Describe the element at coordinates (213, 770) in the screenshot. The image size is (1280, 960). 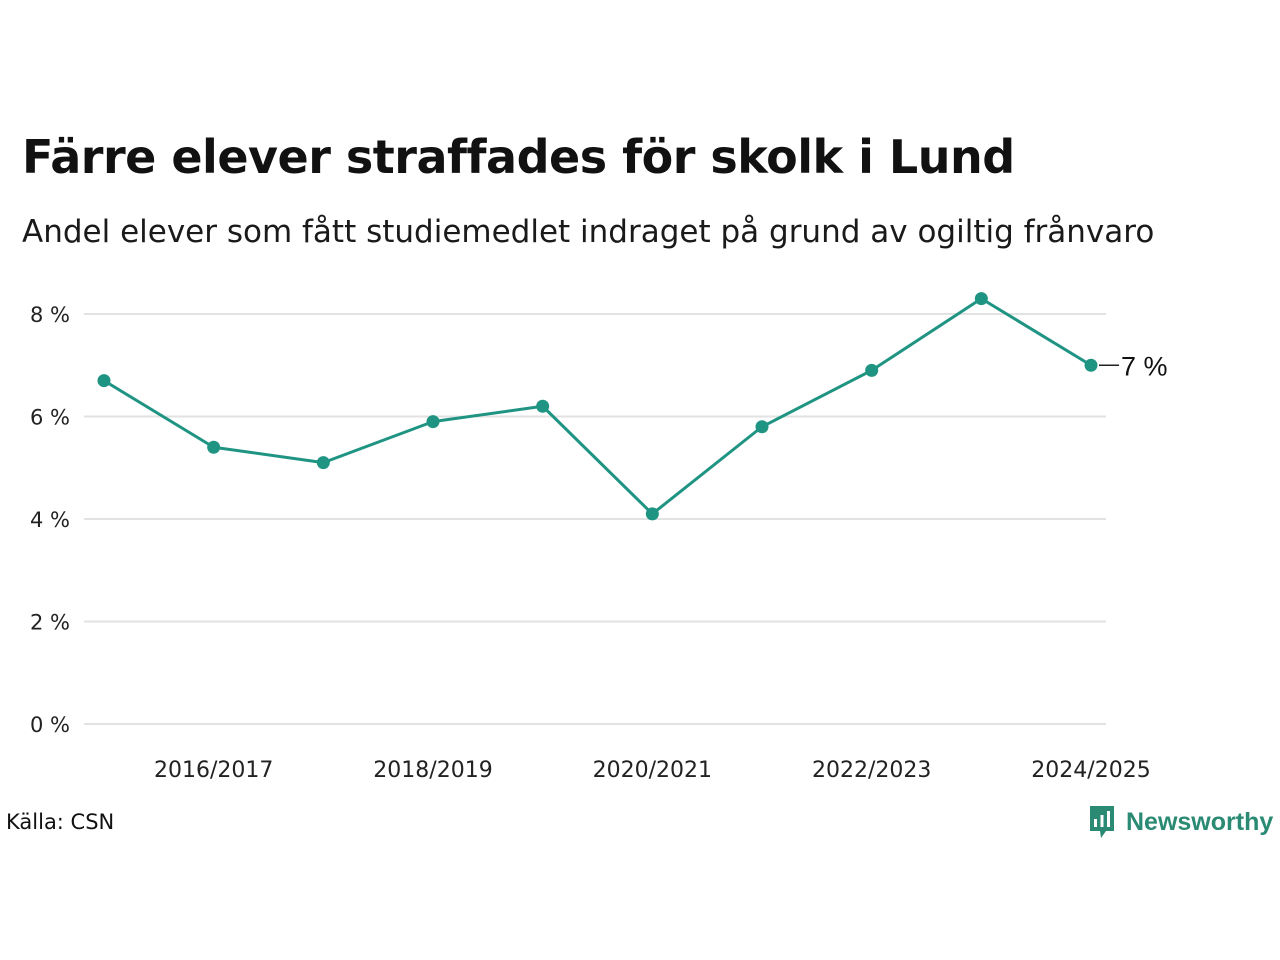
I see `x-tick-label: 2016/2017` at that location.